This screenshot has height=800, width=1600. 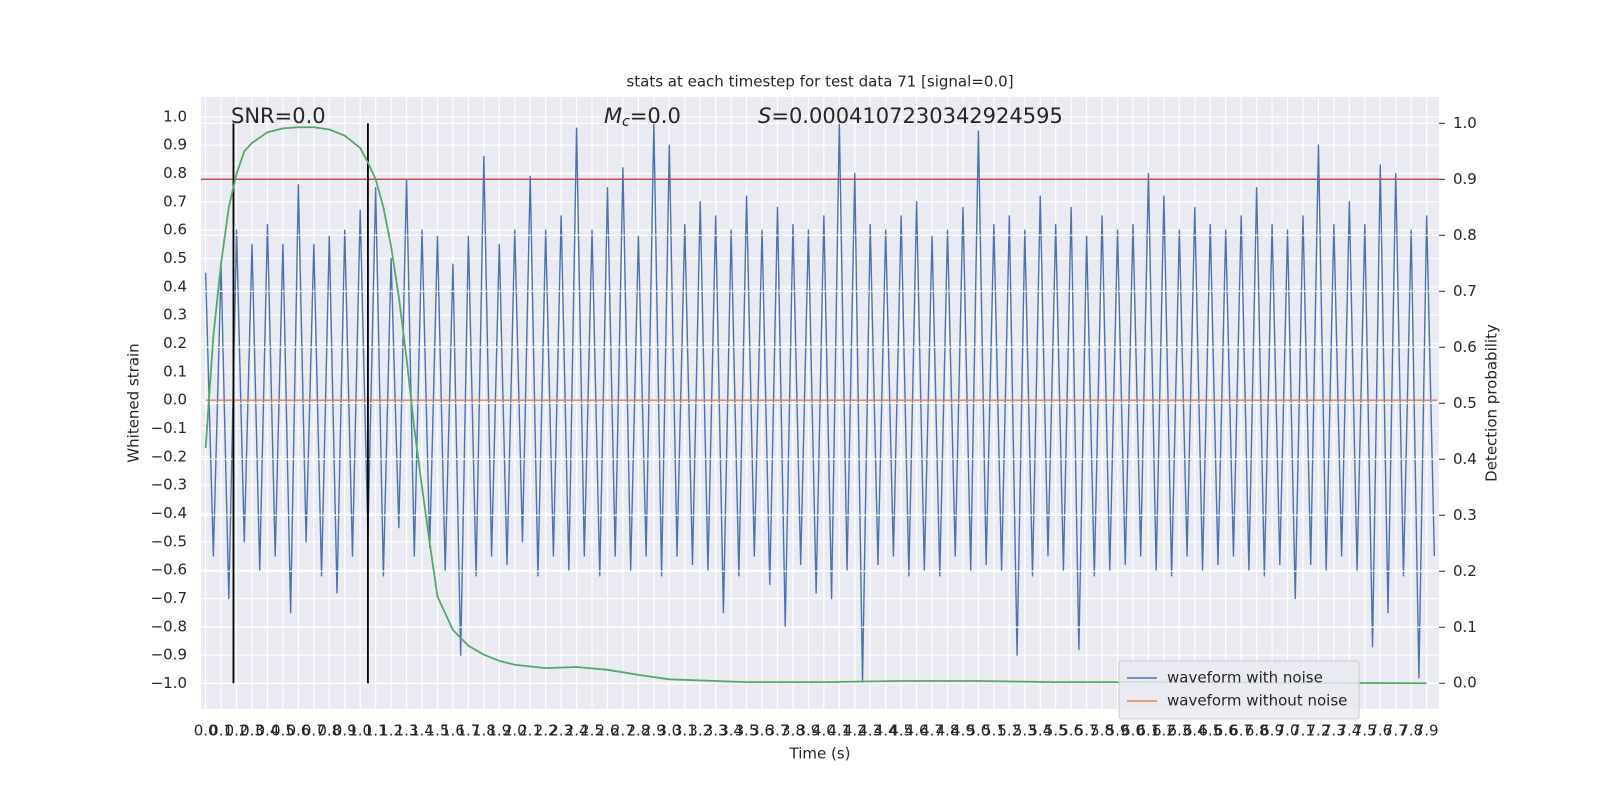 What do you see at coordinates (626, 122) in the screenshot?
I see `annotation-text: c` at bounding box center [626, 122].